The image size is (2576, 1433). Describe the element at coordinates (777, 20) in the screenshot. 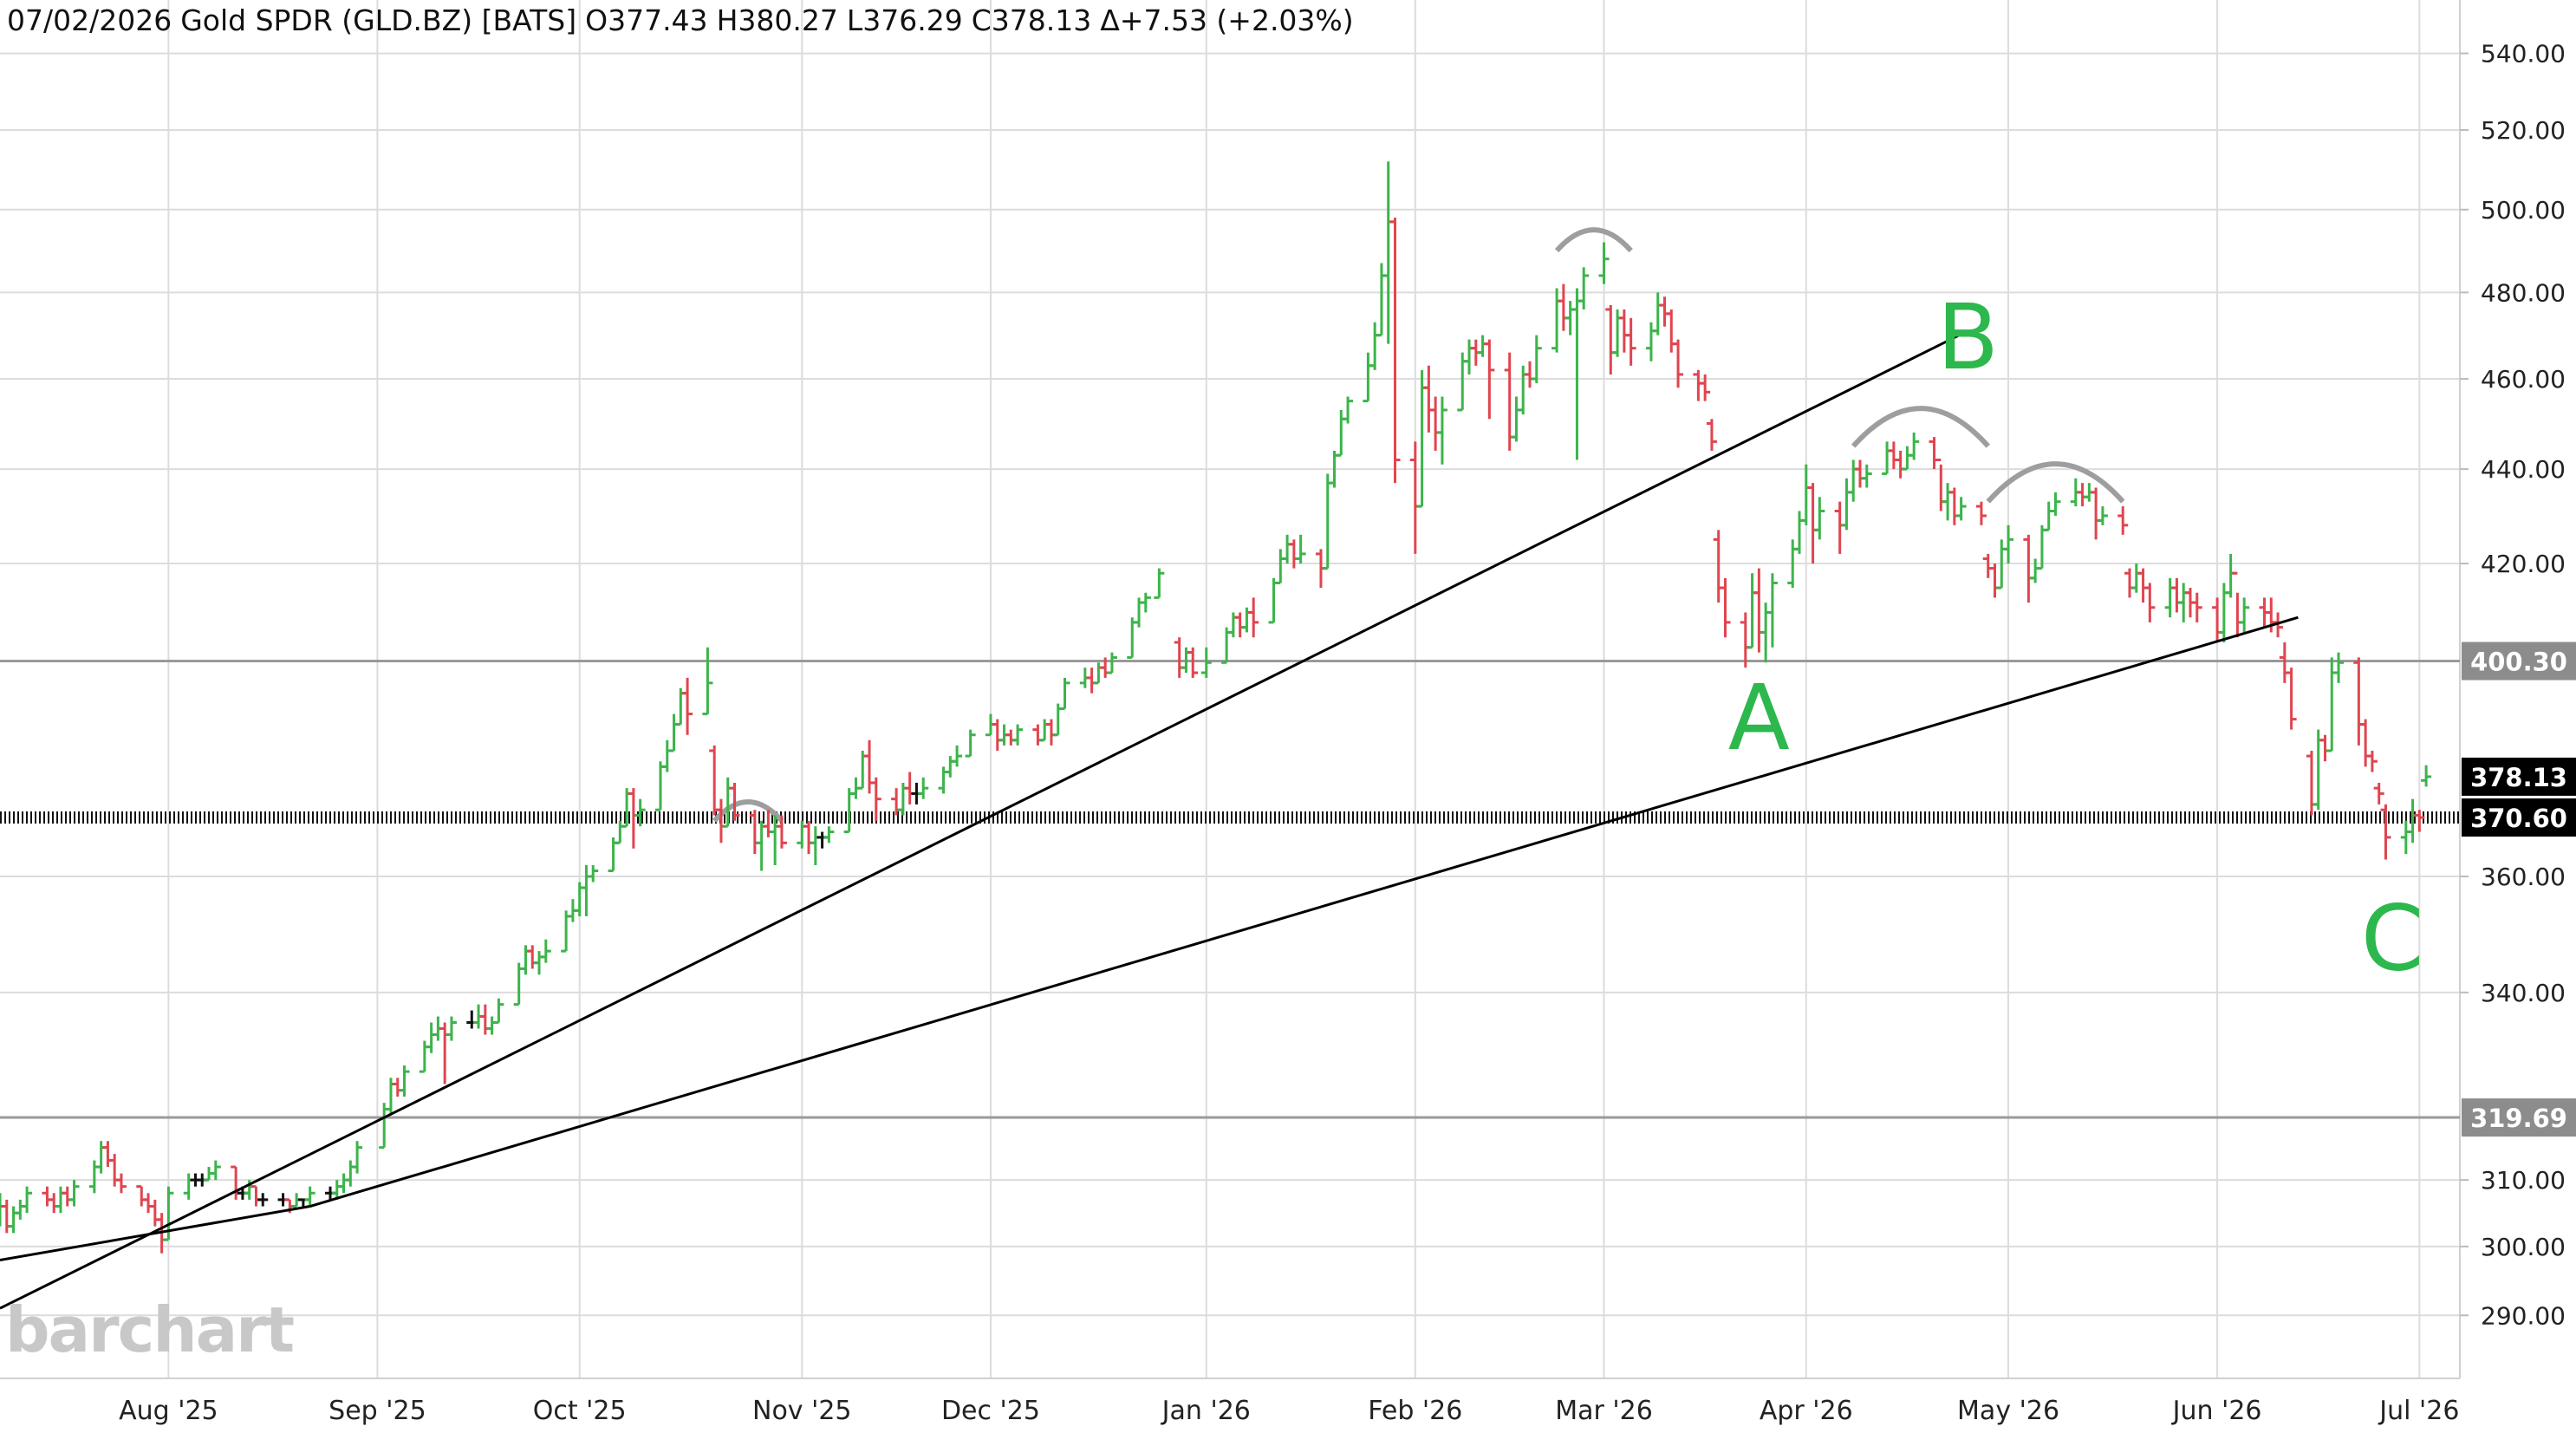

I see `header-high: H380.27` at that location.